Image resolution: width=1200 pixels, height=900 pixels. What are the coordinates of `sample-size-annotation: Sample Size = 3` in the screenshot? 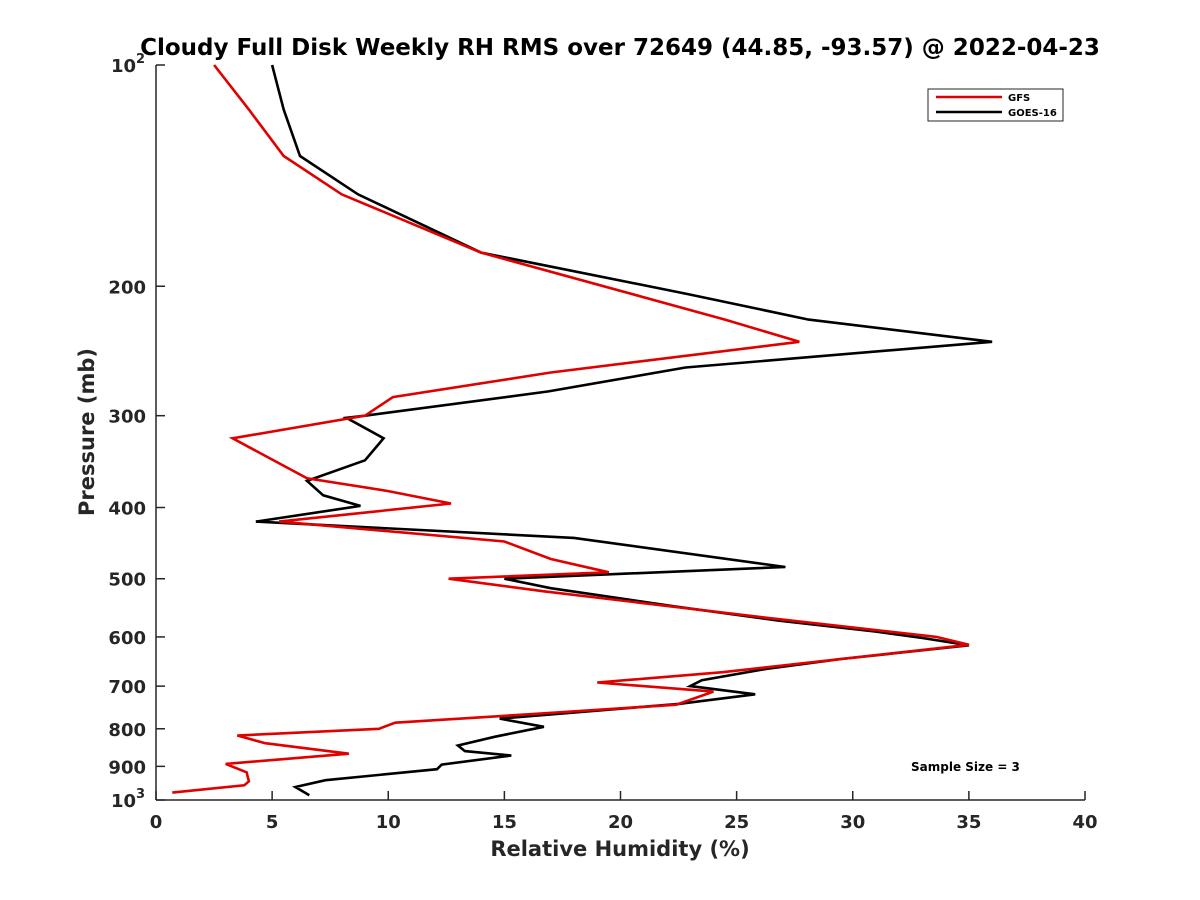 It's located at (965, 767).